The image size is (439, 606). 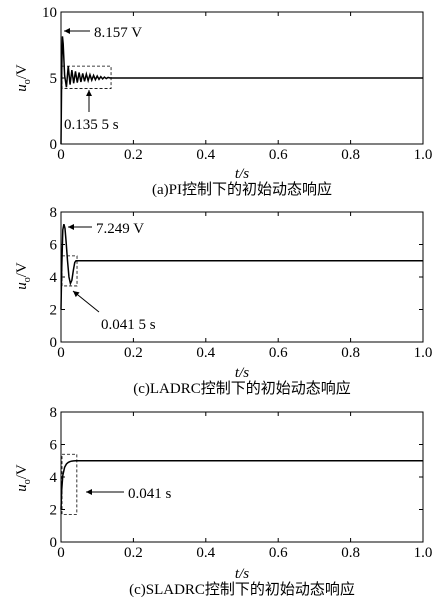 I want to click on annotation-label: 8.157 V, so click(x=118, y=33).